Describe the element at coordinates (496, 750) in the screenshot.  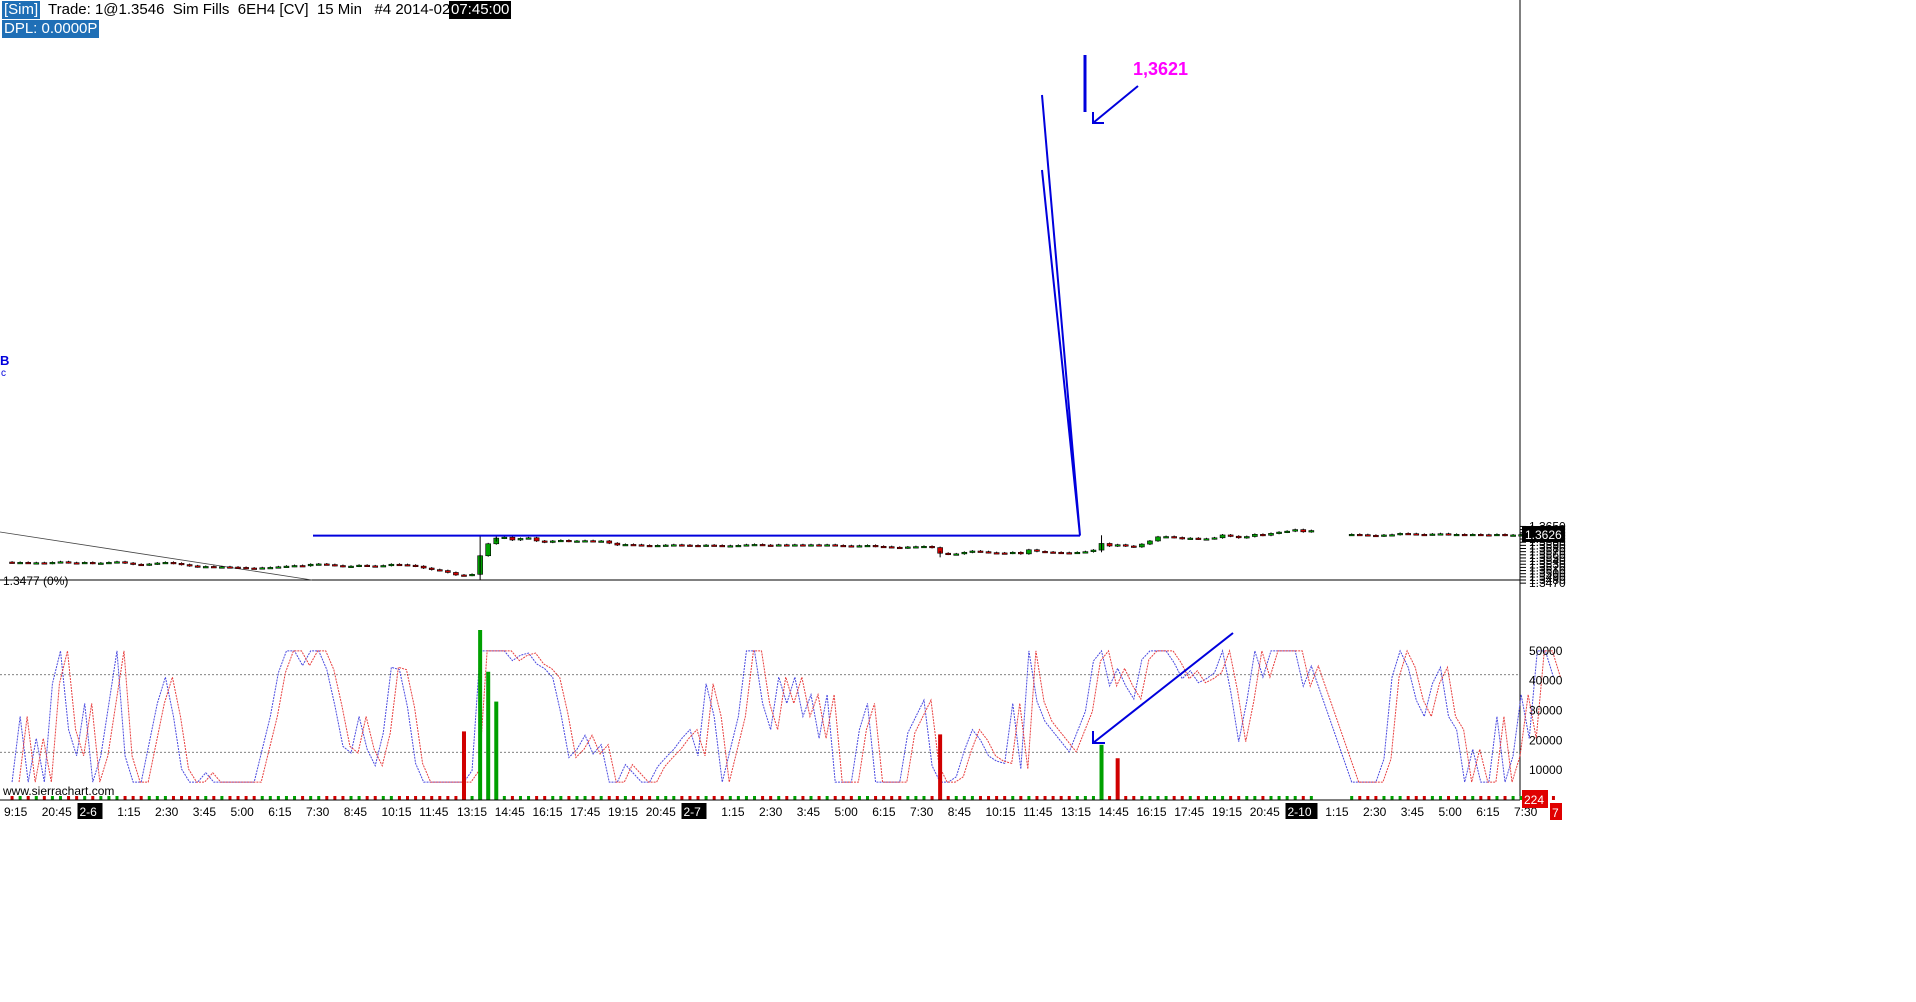
I see `volume-spike` at that location.